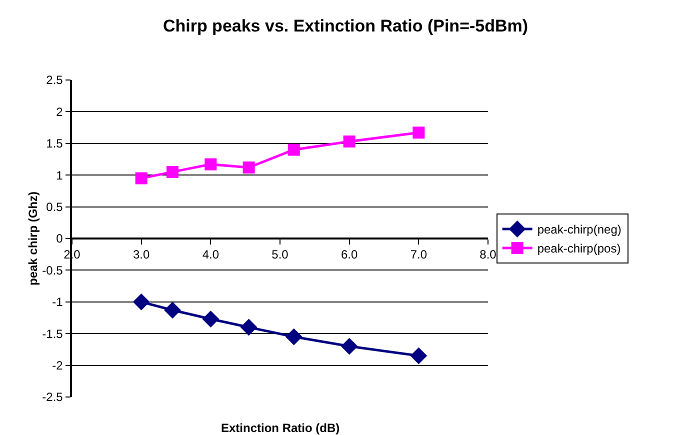 The image size is (691, 435). What do you see at coordinates (211, 255) in the screenshot?
I see `x-tick-label: 4.0` at bounding box center [211, 255].